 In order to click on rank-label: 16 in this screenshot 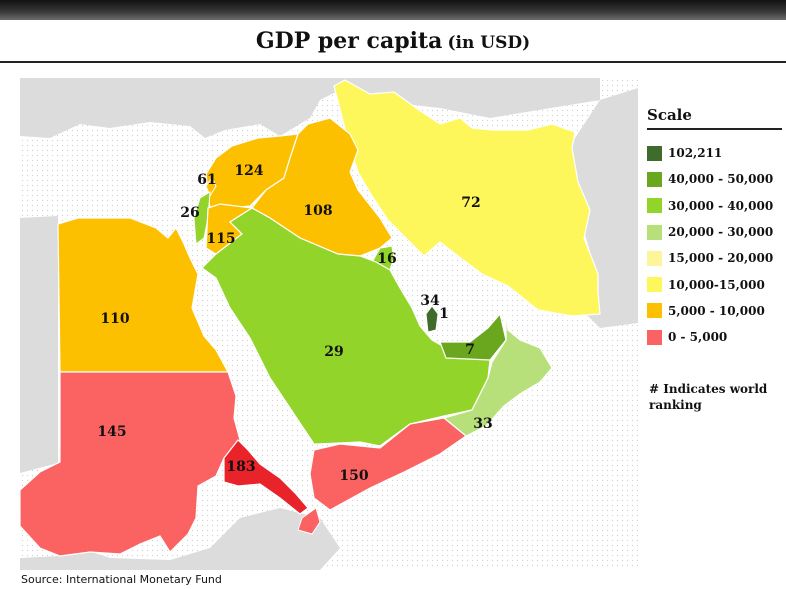, I will do `click(386, 259)`.